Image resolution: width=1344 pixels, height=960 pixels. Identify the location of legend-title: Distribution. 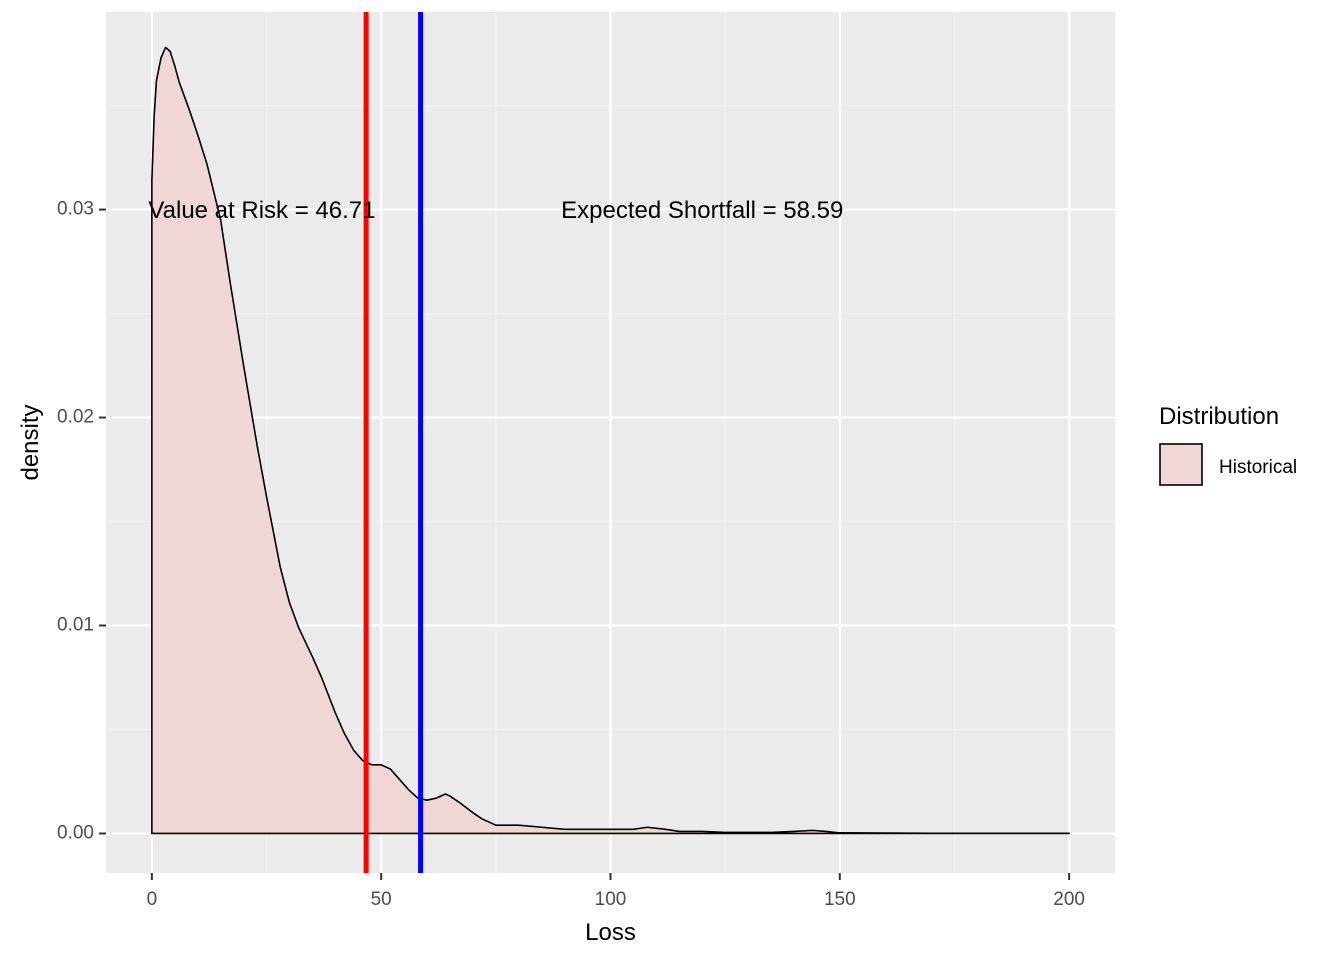
(1219, 416).